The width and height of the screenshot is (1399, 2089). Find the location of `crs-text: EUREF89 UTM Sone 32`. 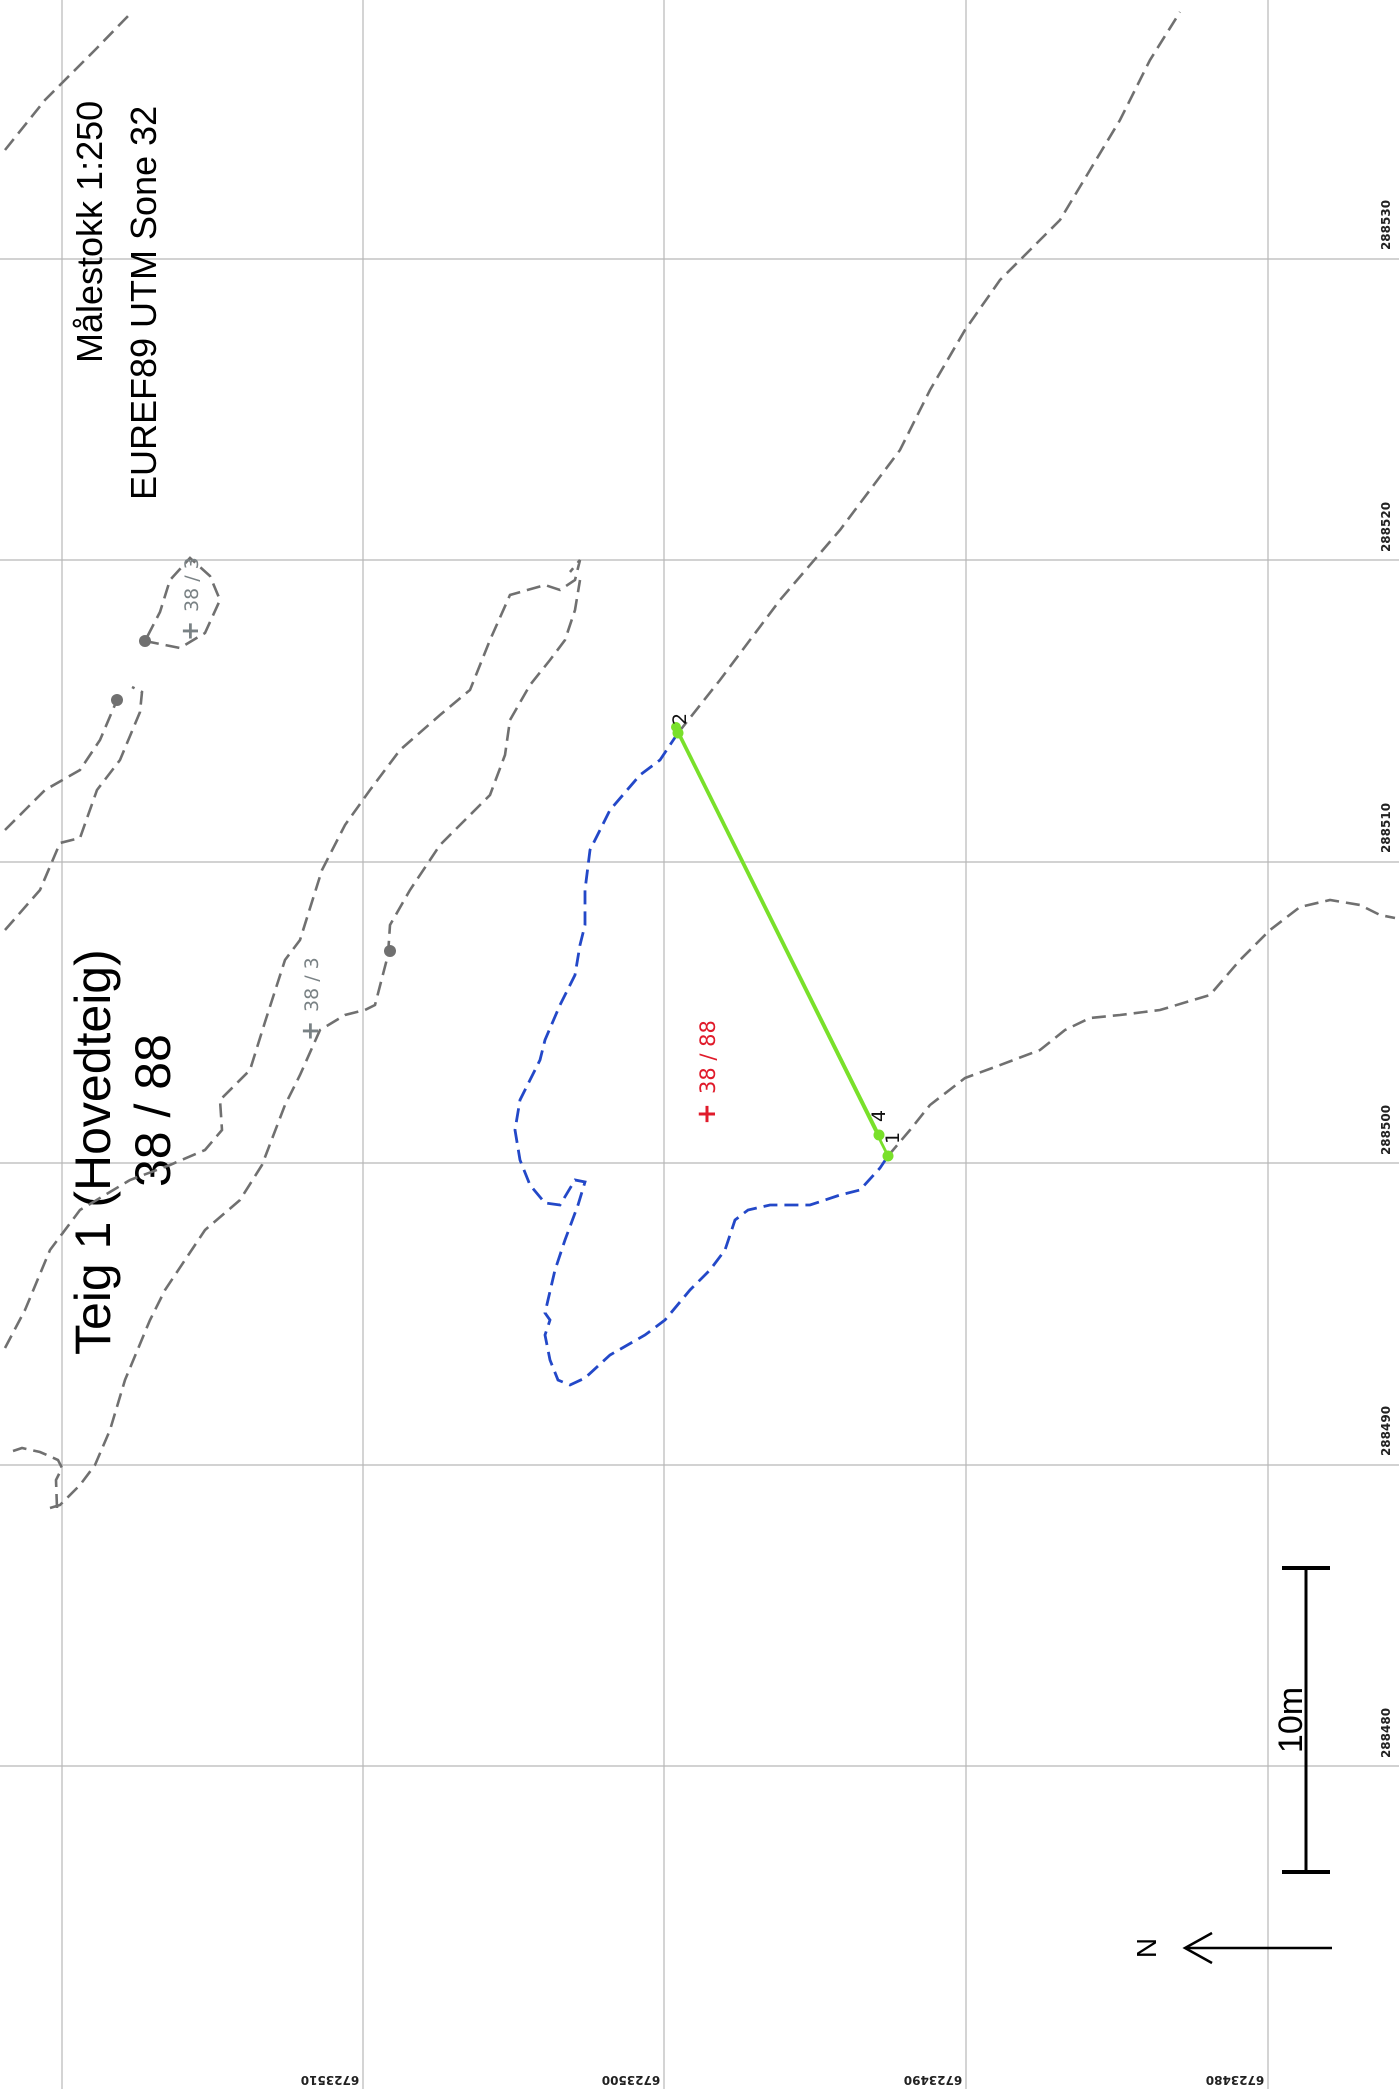

crs-text: EUREF89 UTM Sone 32 is located at coordinates (143, 303).